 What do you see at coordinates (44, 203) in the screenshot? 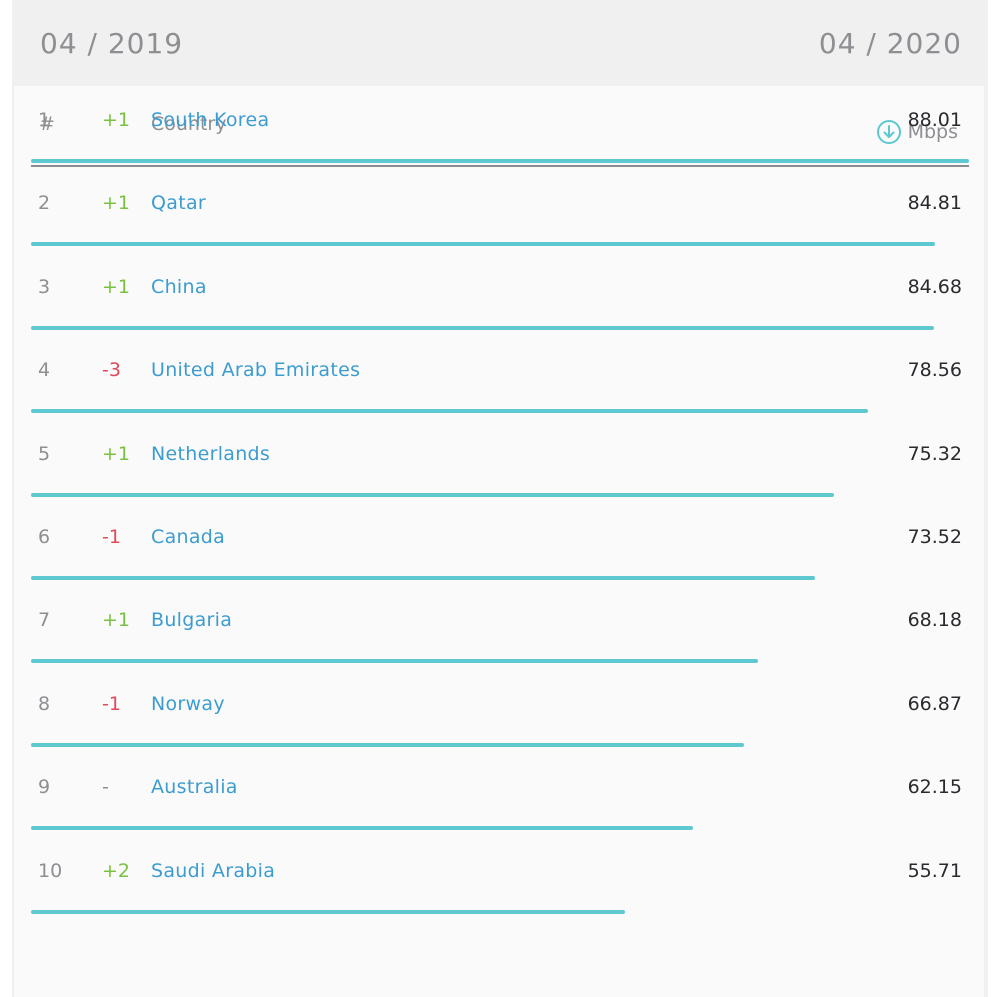
I see `row-rank: 2` at bounding box center [44, 203].